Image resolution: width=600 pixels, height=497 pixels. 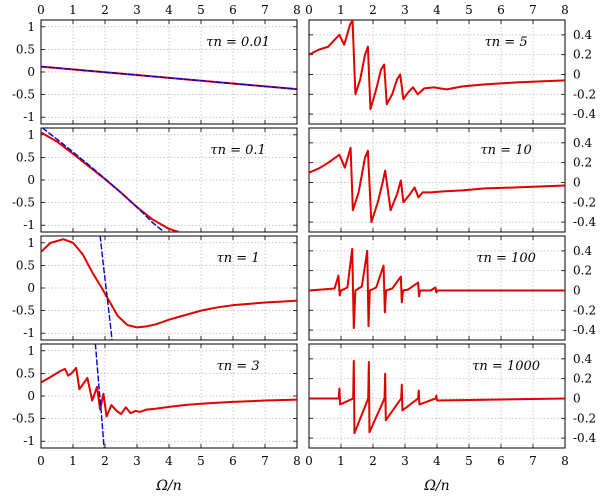 I want to click on panel-3: 1 0.5 0 -0.5 -1 τn = 0.1, so click(x=155, y=180).